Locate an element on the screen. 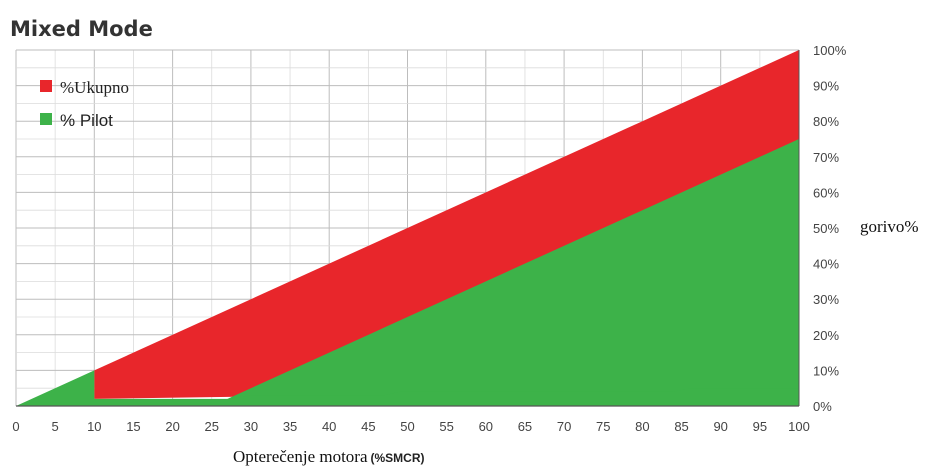  y-tick-label: 70% is located at coordinates (826, 157).